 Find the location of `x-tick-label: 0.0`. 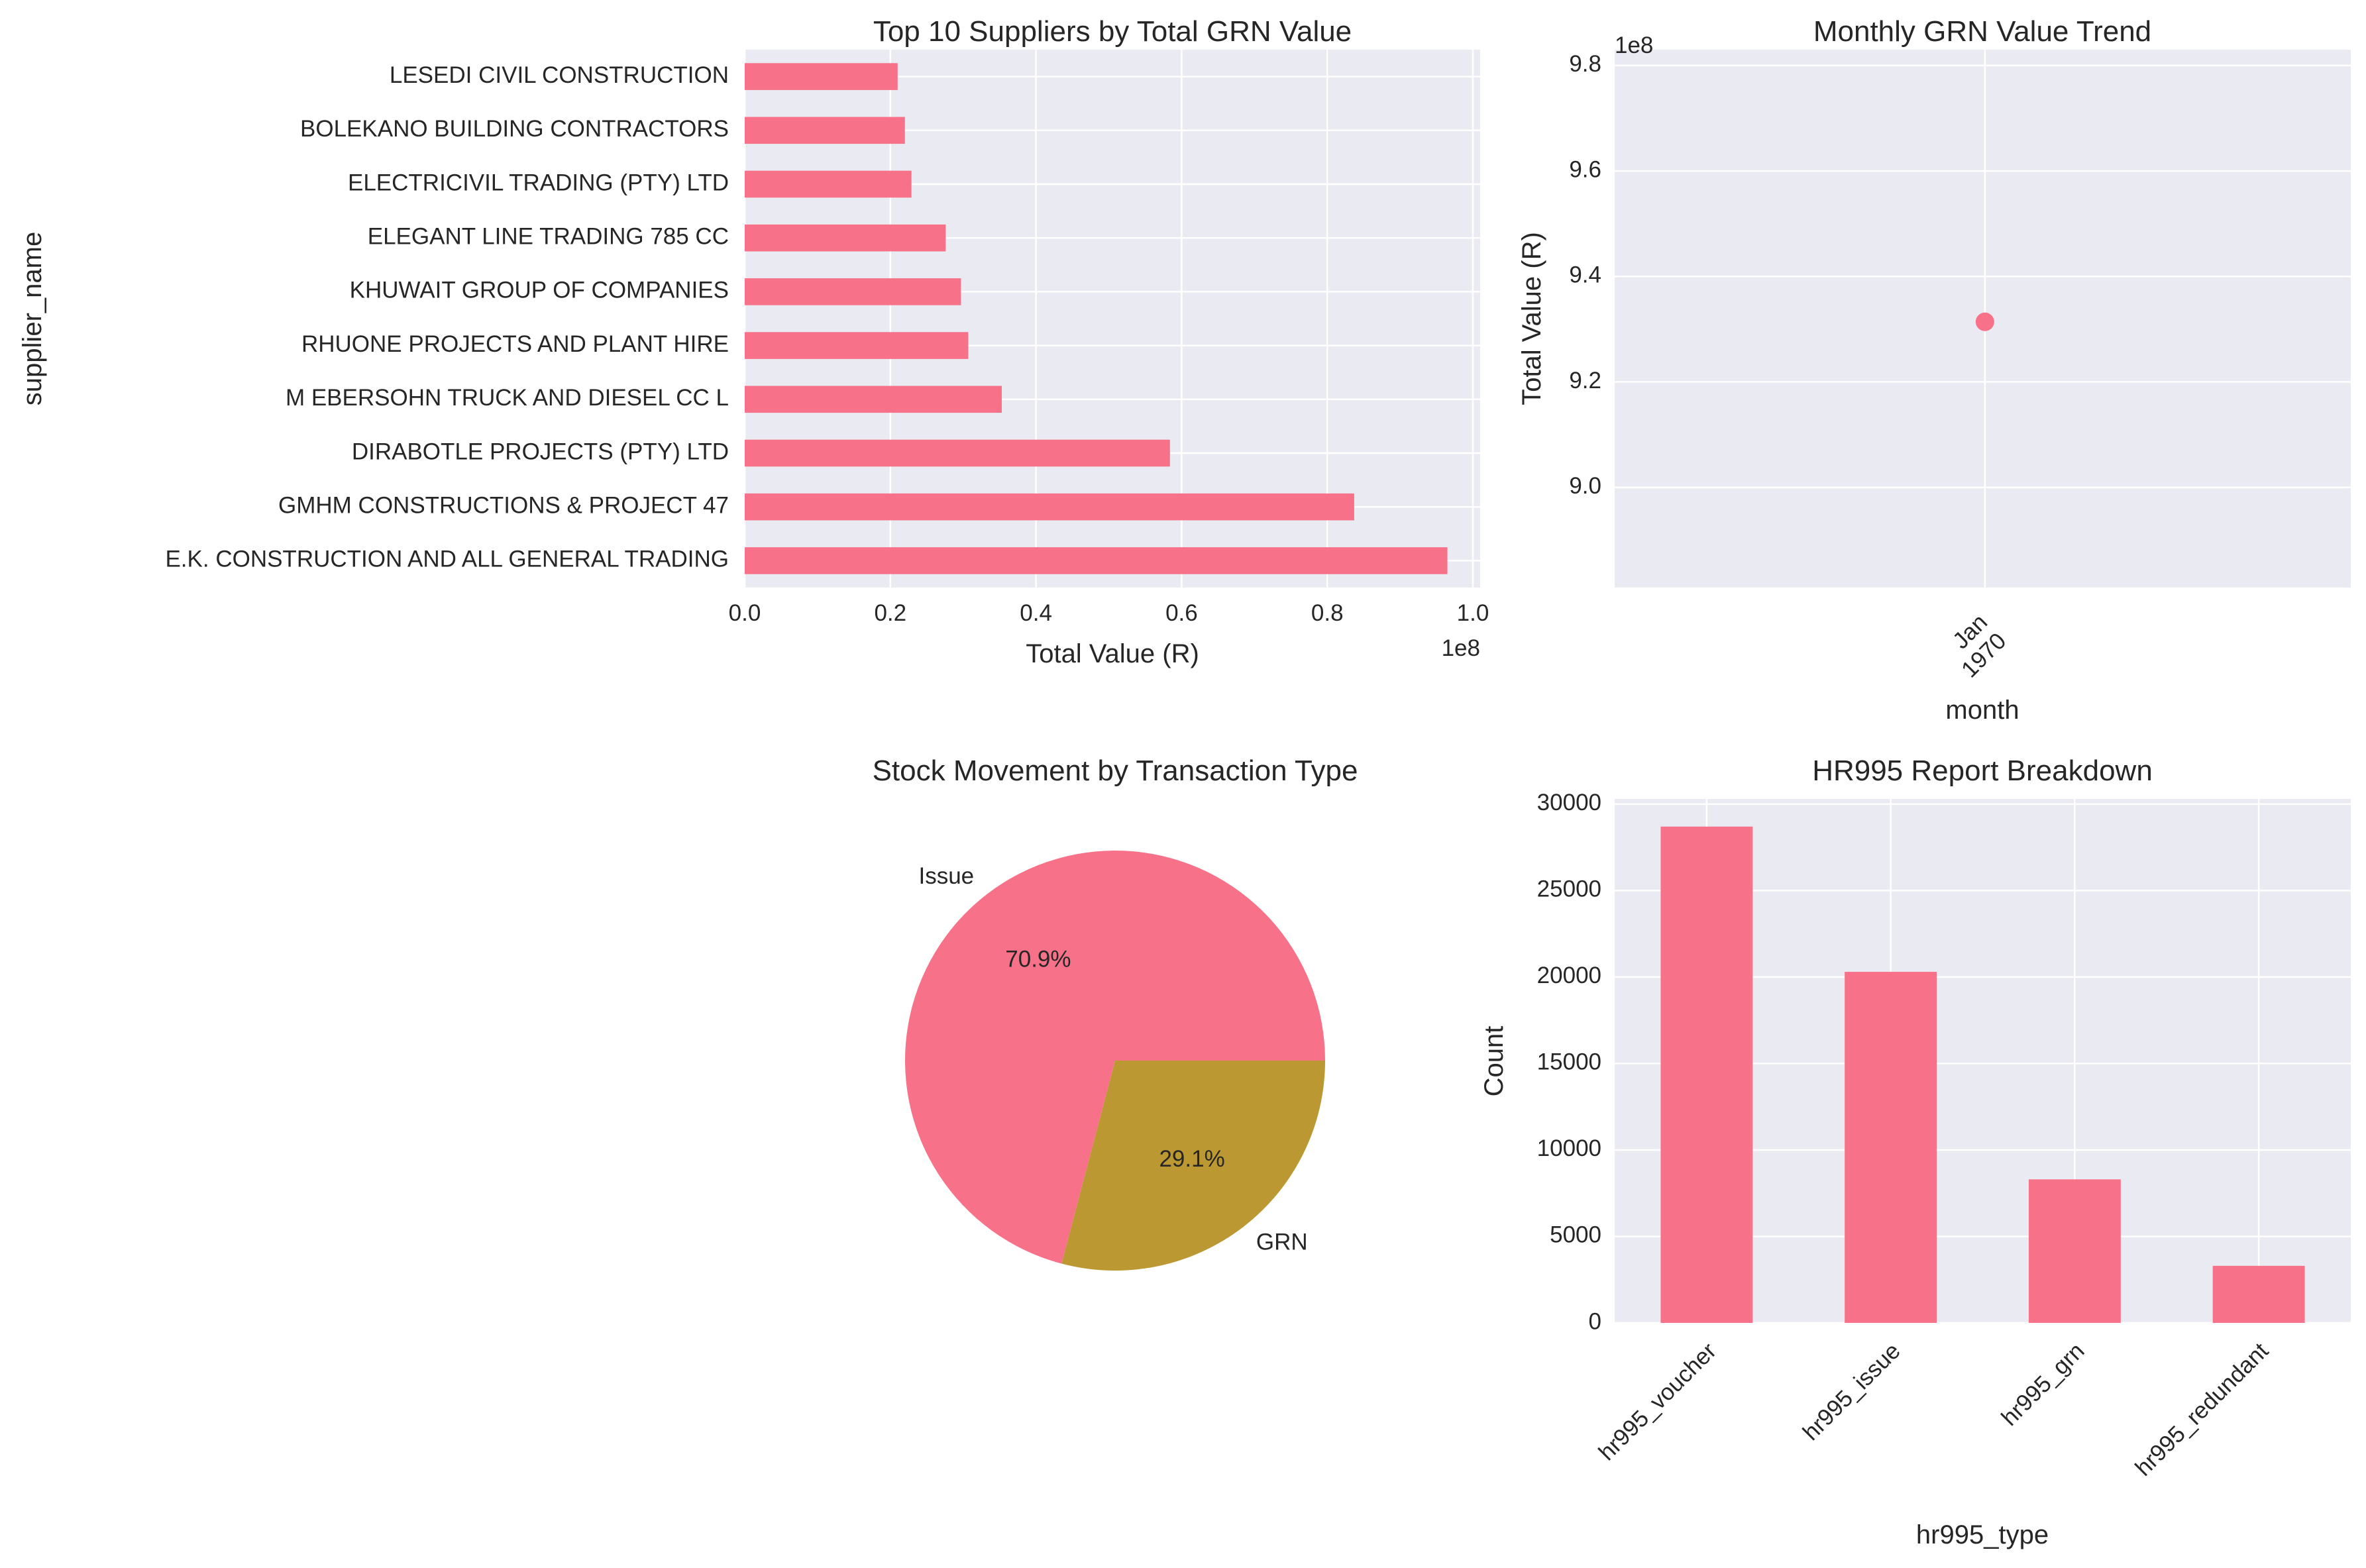

x-tick-label: 0.0 is located at coordinates (745, 613).